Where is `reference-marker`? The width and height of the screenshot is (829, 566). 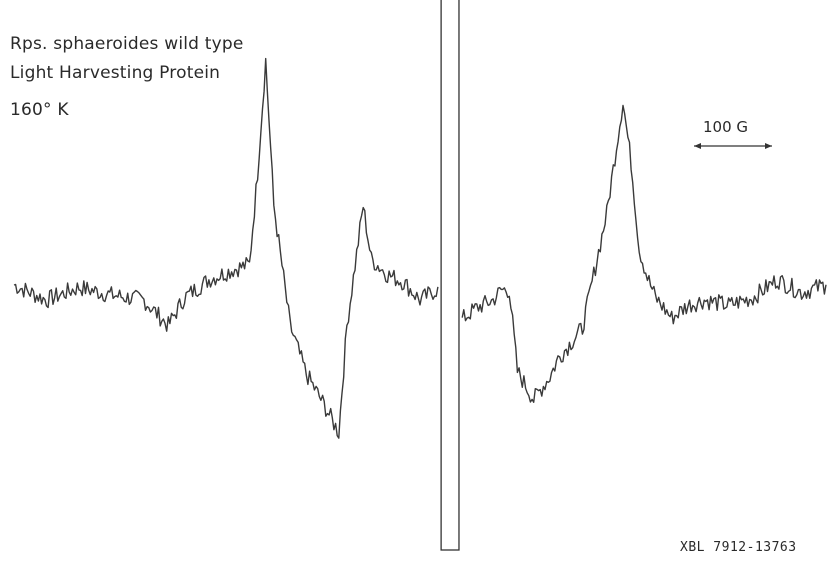
reference-marker is located at coordinates (450, 275).